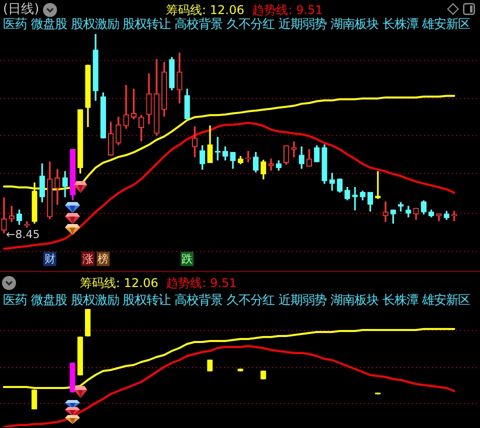 The height and width of the screenshot is (428, 480). I want to click on chart-title: (日线), so click(21, 9).